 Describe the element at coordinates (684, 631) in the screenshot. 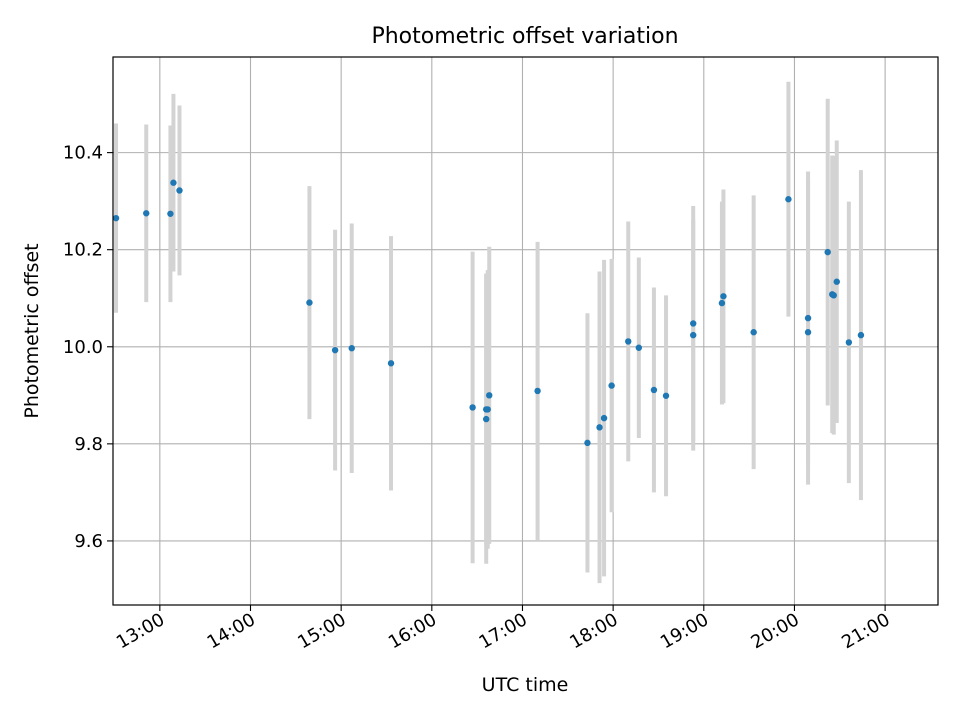

I see `x-tick-label: 19:00` at that location.